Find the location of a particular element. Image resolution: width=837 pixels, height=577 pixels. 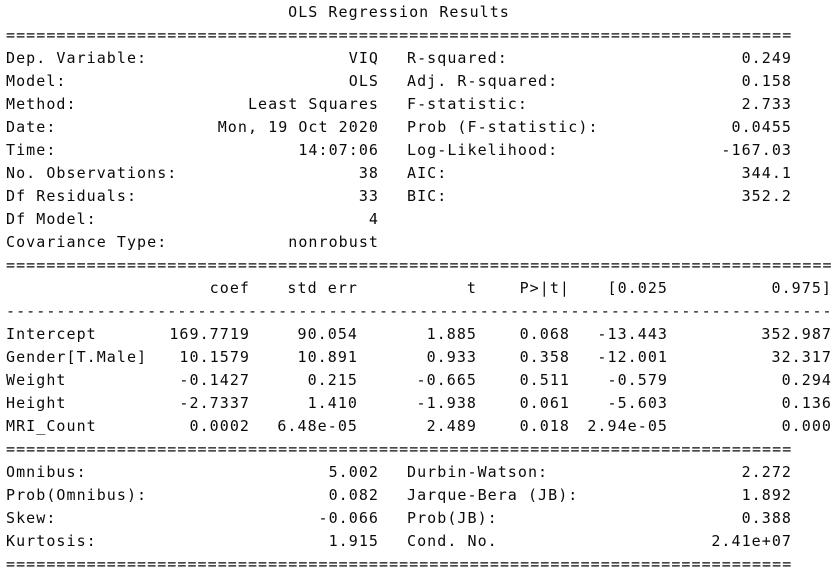

coef-cell: 169.7719 is located at coordinates (209, 334).